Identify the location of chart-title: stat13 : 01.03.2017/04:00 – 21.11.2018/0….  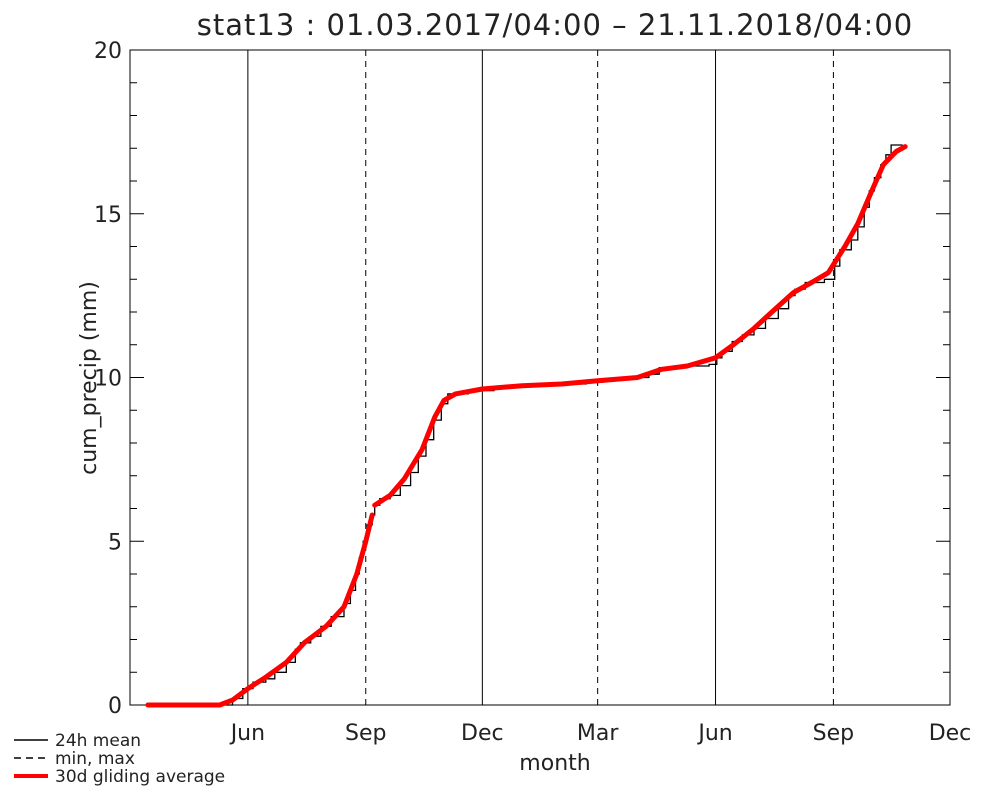
(555, 25).